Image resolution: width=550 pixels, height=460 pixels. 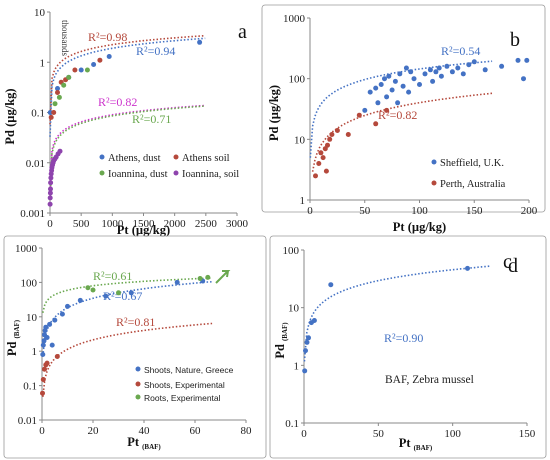 I want to click on r2-label: R²=0.81, so click(x=135, y=322).